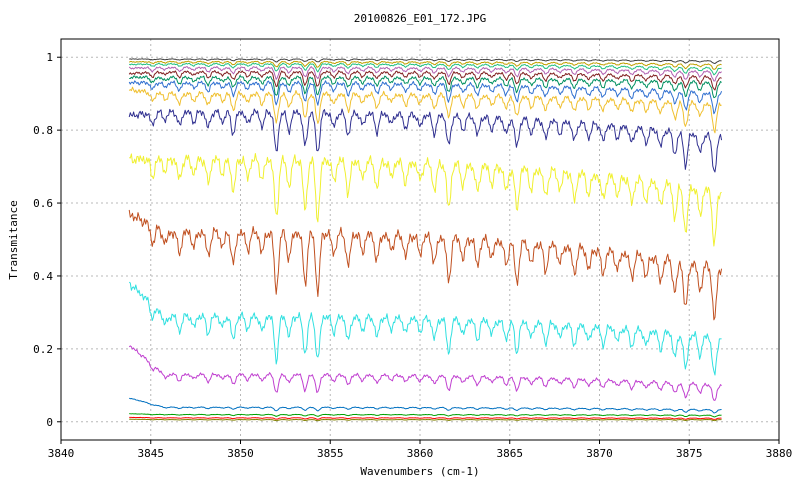 This screenshot has height=480, width=800. What do you see at coordinates (43, 203) in the screenshot?
I see `y-tick-label: 0.6` at bounding box center [43, 203].